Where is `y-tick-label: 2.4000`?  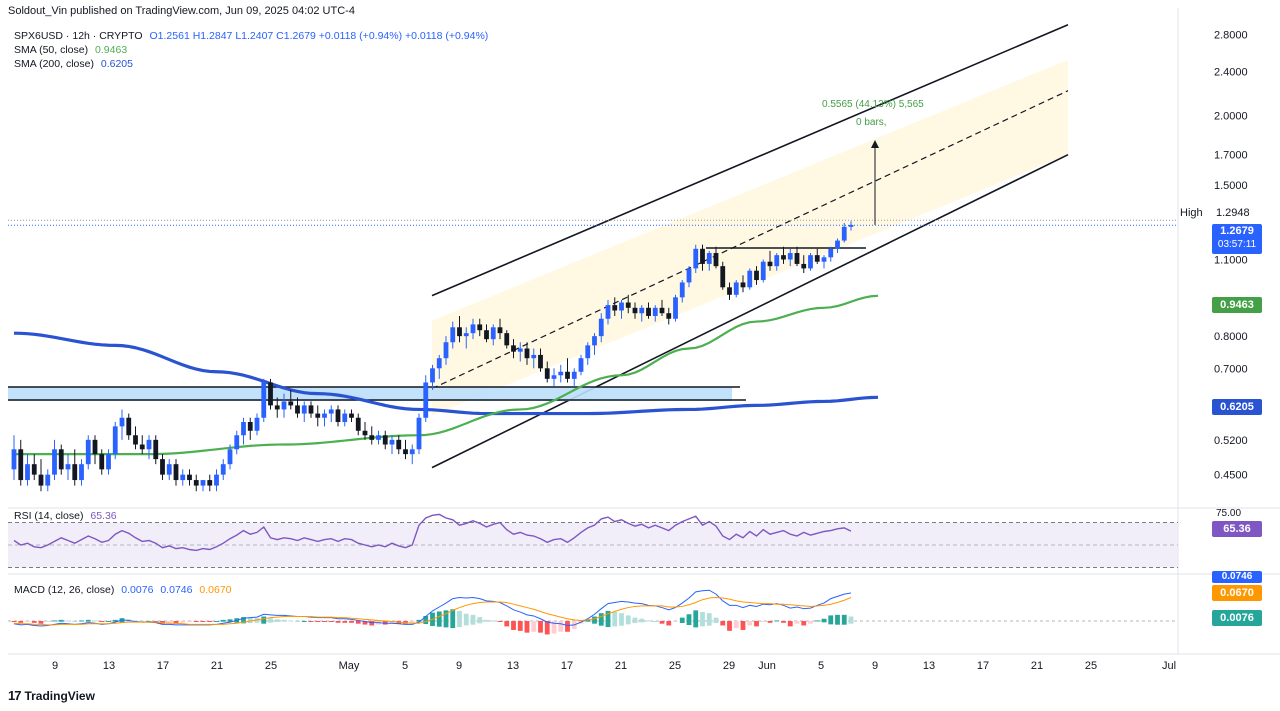
y-tick-label: 2.4000 is located at coordinates (1231, 73).